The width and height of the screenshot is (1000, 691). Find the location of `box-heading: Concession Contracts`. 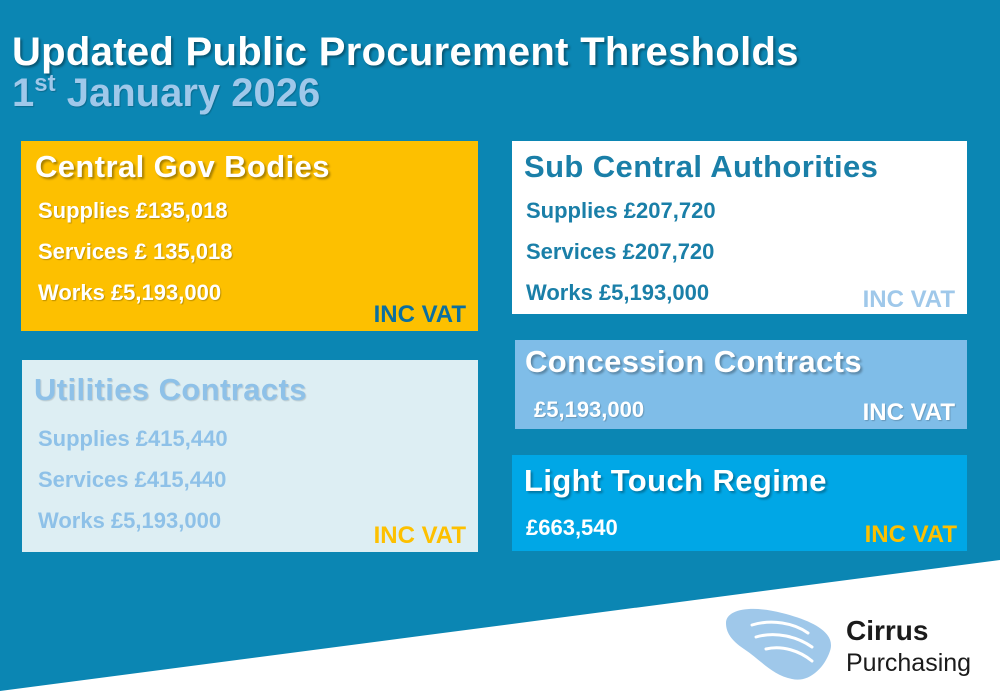

box-heading: Concession Contracts is located at coordinates (694, 361).